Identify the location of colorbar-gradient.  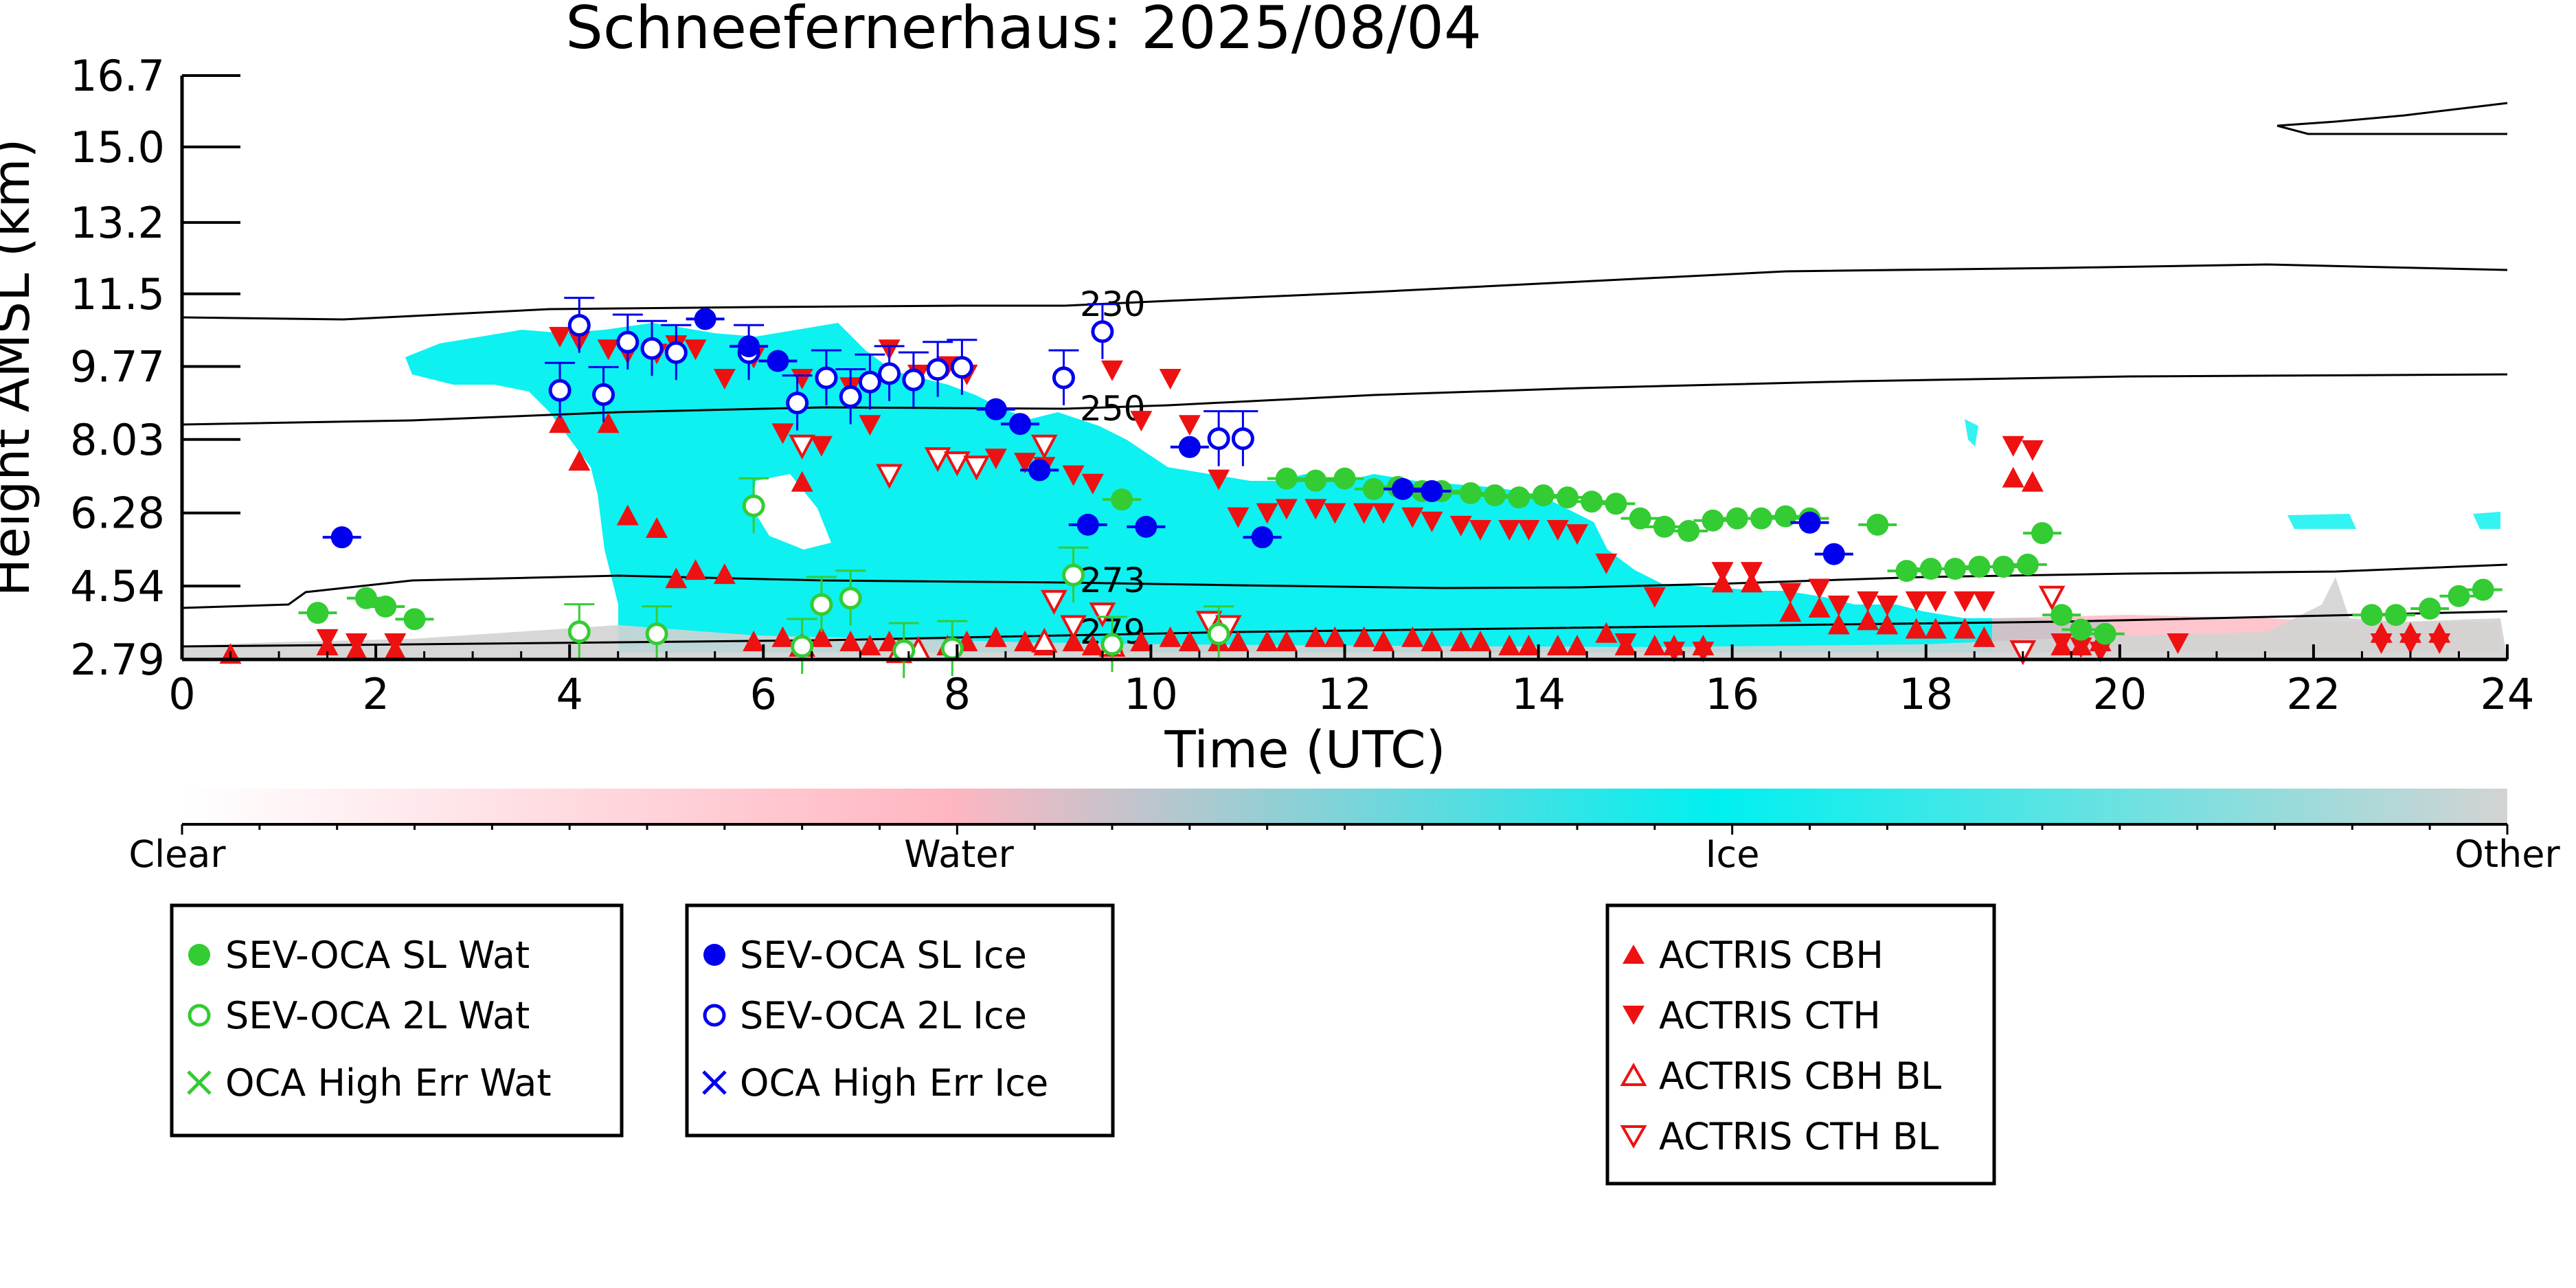
(1344, 806).